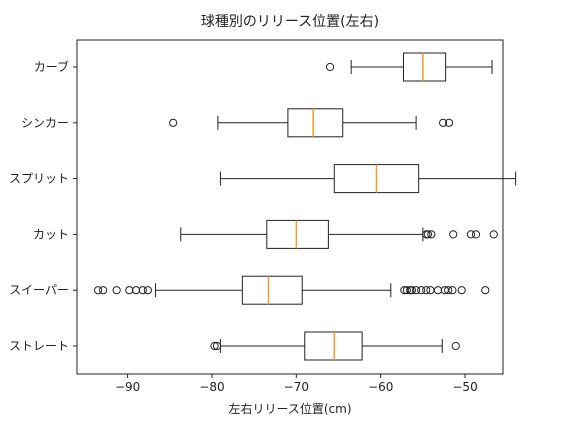 The width and height of the screenshot is (570, 422). I want to click on x-tick-label: −60, so click(380, 387).